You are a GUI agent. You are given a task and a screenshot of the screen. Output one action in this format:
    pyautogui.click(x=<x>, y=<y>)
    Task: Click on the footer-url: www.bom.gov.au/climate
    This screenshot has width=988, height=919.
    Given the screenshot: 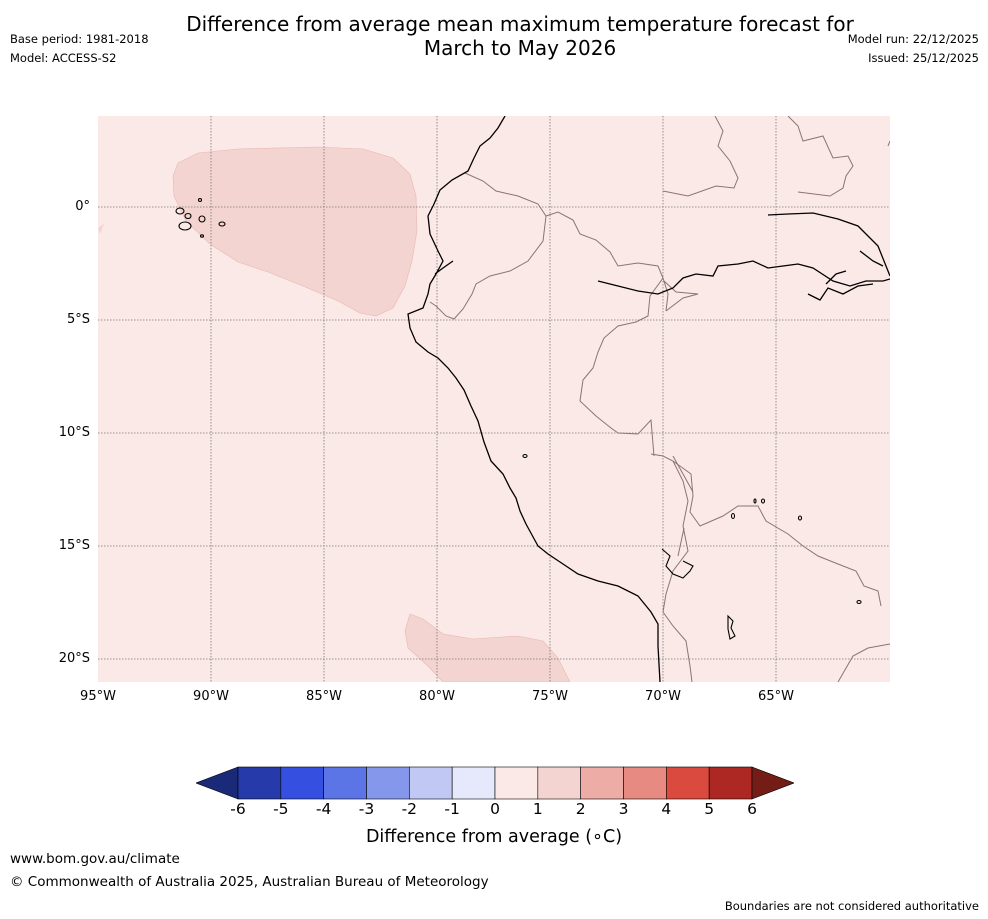 What is the action you would take?
    pyautogui.click(x=95, y=859)
    